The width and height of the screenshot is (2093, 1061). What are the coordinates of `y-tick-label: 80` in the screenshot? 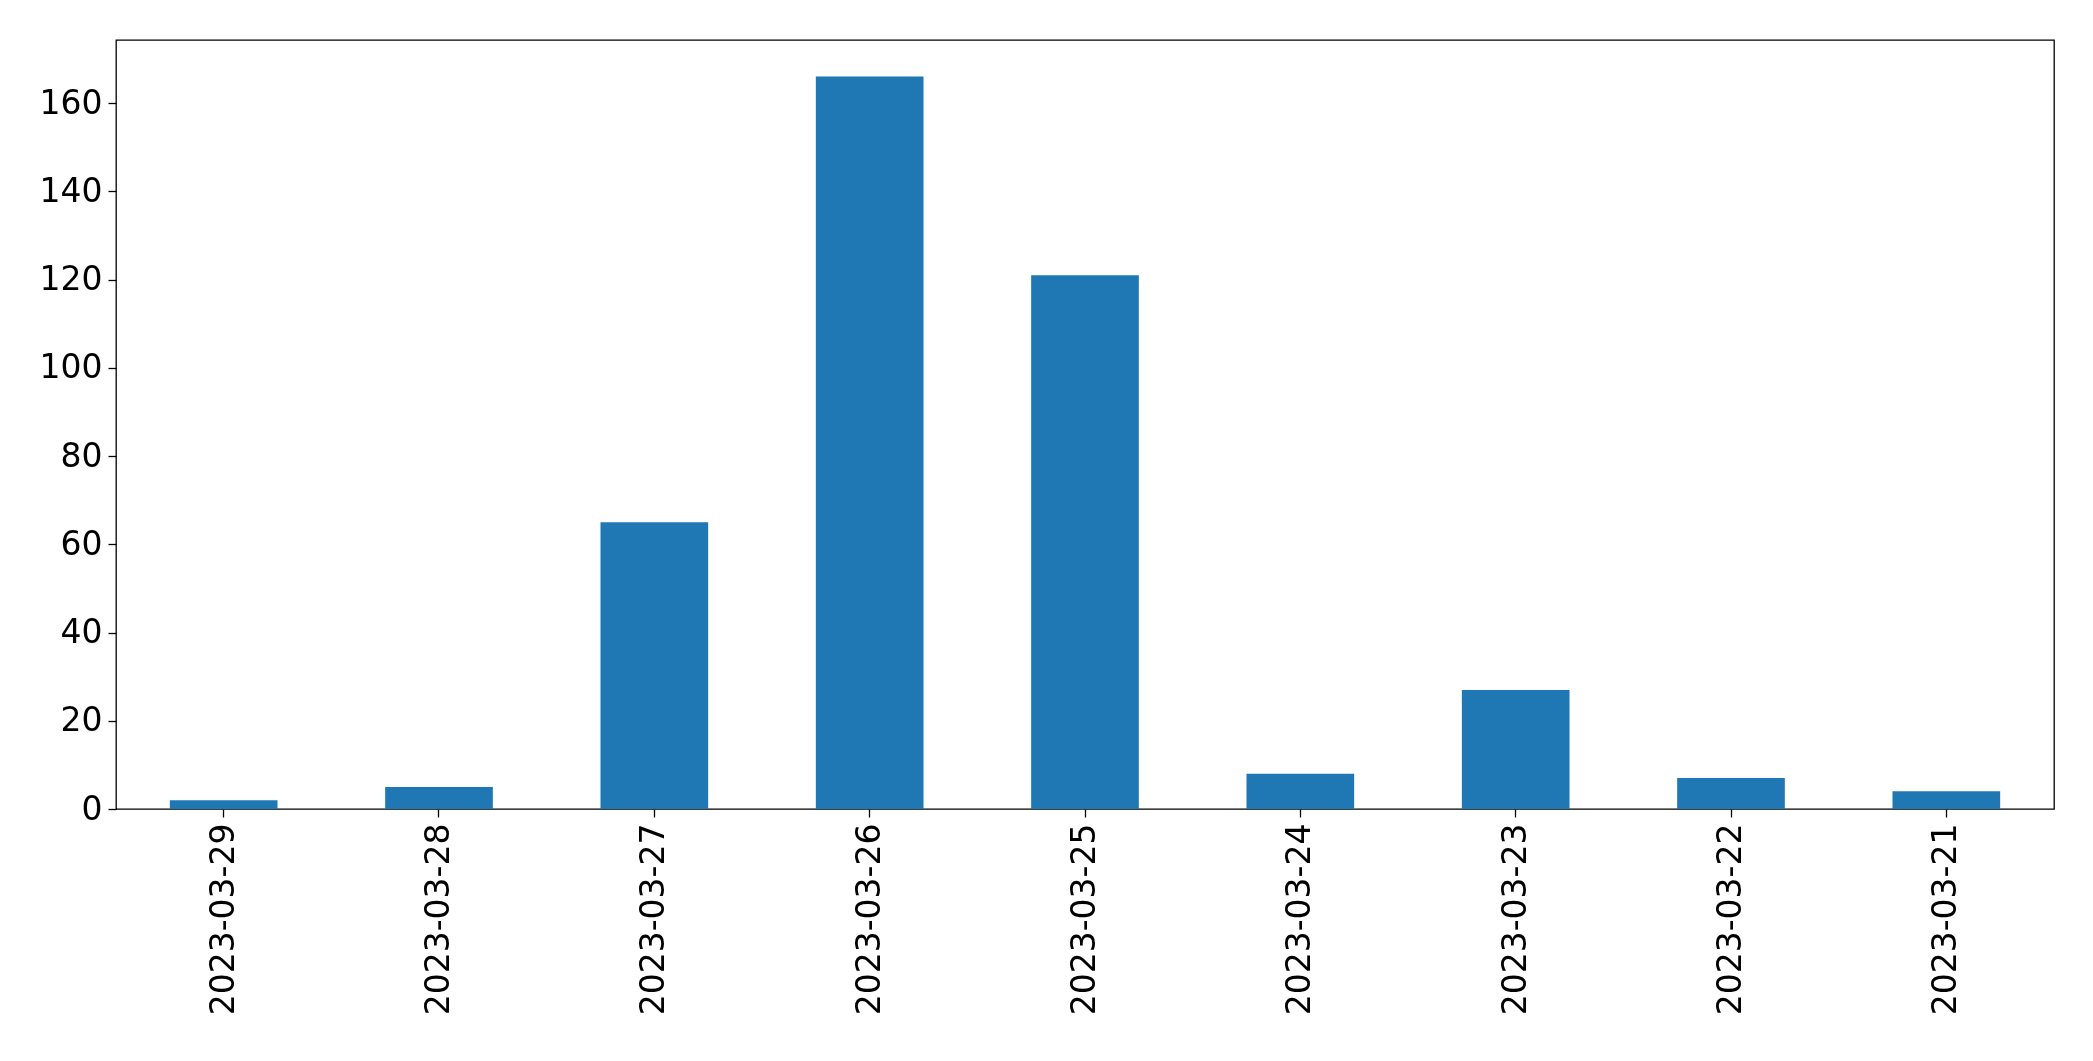 It's located at (81, 455).